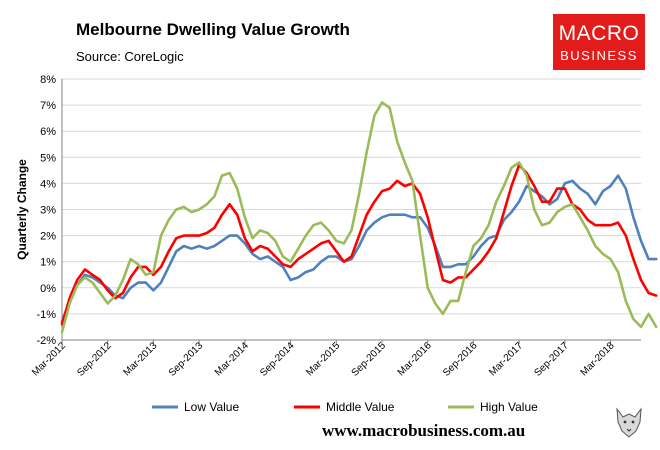  Describe the element at coordinates (46, 315) in the screenshot. I see `y-tick-label: -1%` at that location.